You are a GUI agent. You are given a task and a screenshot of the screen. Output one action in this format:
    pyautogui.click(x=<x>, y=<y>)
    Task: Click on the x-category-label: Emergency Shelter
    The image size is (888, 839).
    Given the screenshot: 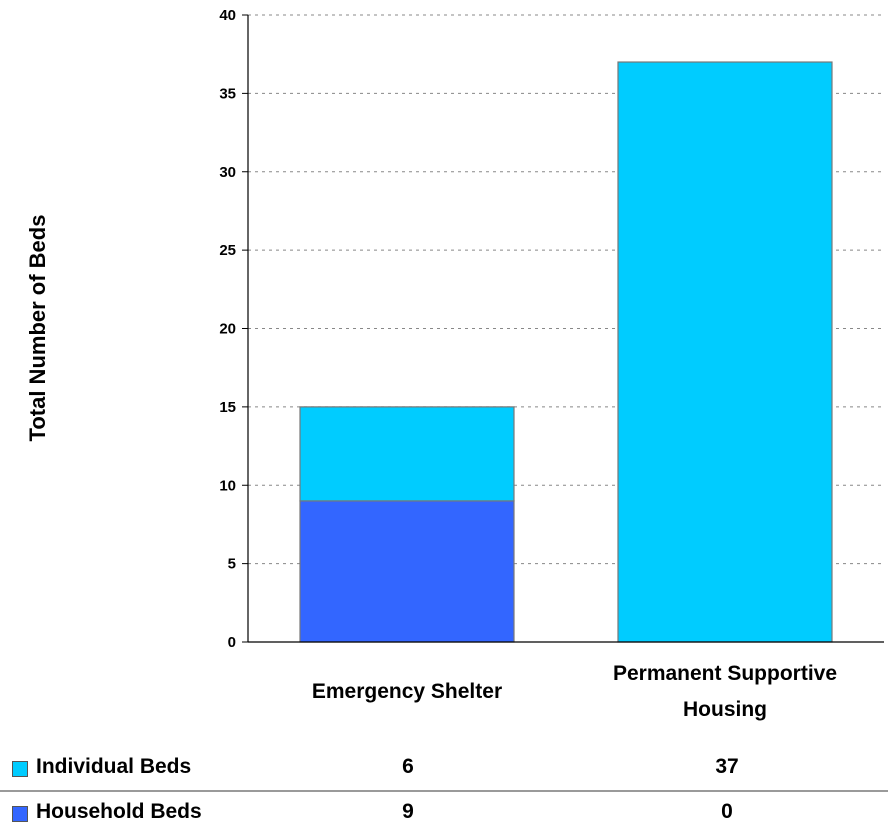 What is the action you would take?
    pyautogui.click(x=407, y=691)
    